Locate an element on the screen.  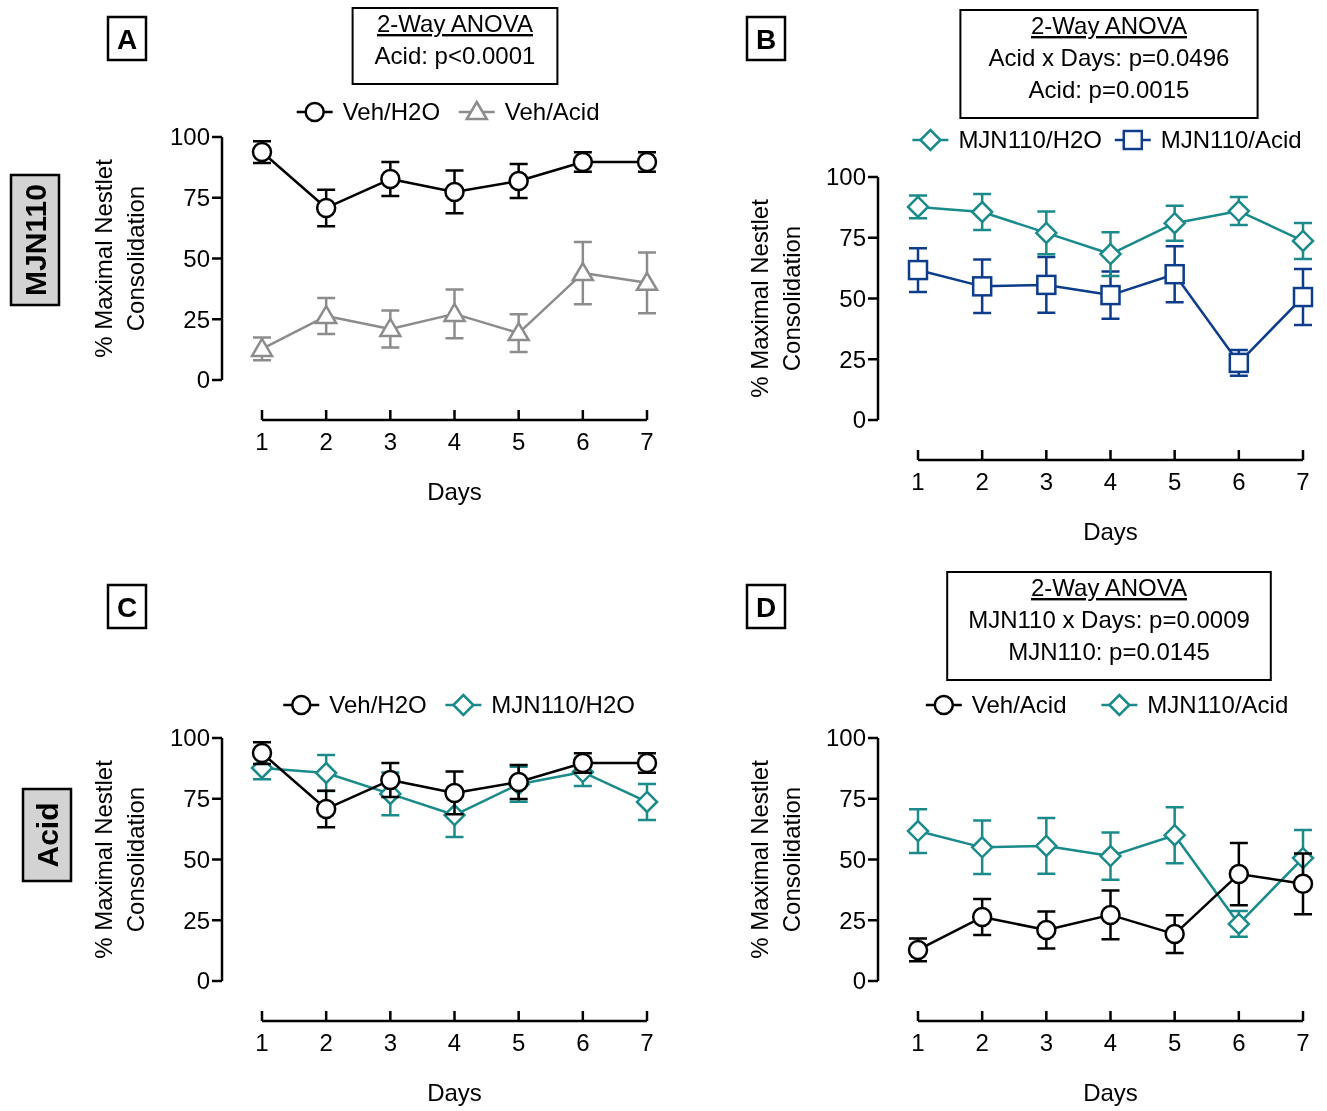
text: MJN110 x Days: p=0.0009 is located at coordinates (1109, 619).